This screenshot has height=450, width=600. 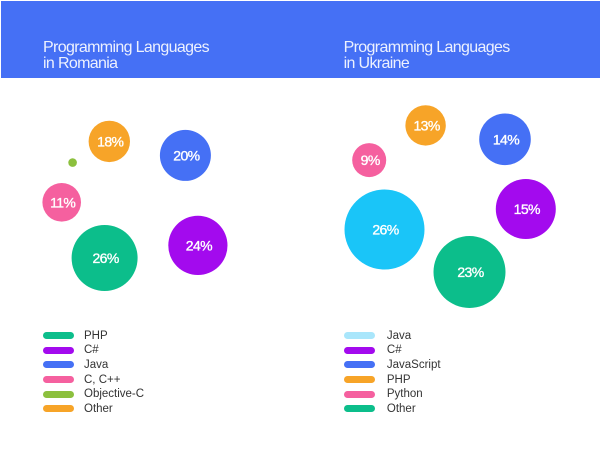 I want to click on svg-text: 15%, so click(x=527, y=209).